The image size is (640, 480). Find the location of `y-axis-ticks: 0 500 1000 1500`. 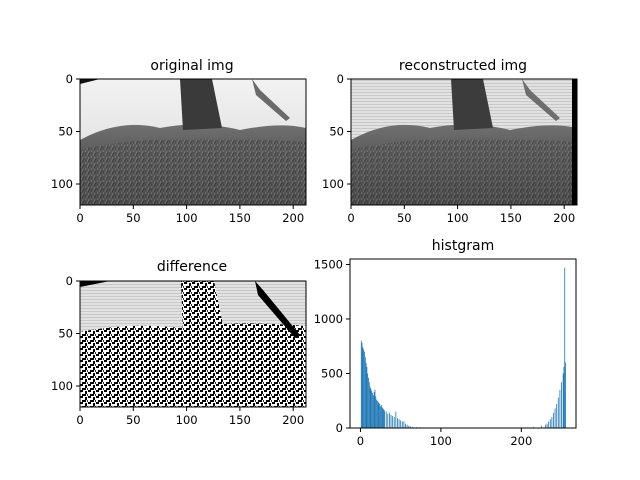

y-axis-ticks: 0 500 1000 1500 is located at coordinates (332, 346).